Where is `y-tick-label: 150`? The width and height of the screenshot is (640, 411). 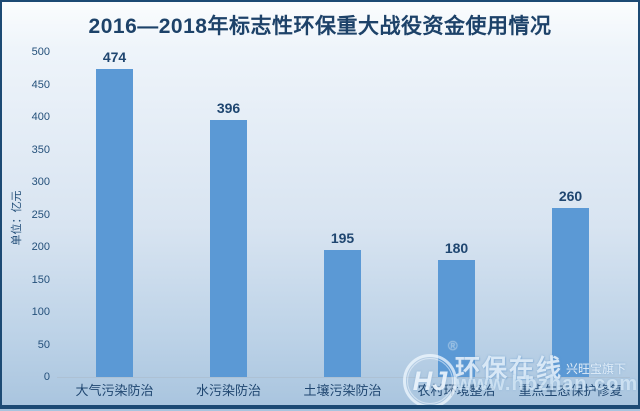
y-tick-label: 150 is located at coordinates (40, 279).